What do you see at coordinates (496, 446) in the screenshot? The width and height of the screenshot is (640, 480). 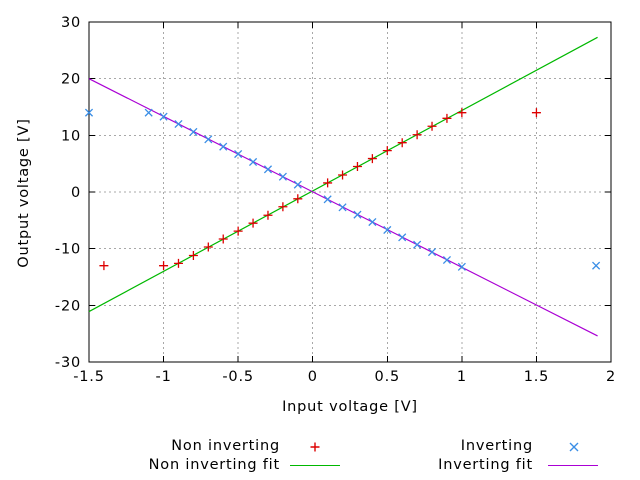 I see `legend-label-inverting: Inverting` at bounding box center [496, 446].